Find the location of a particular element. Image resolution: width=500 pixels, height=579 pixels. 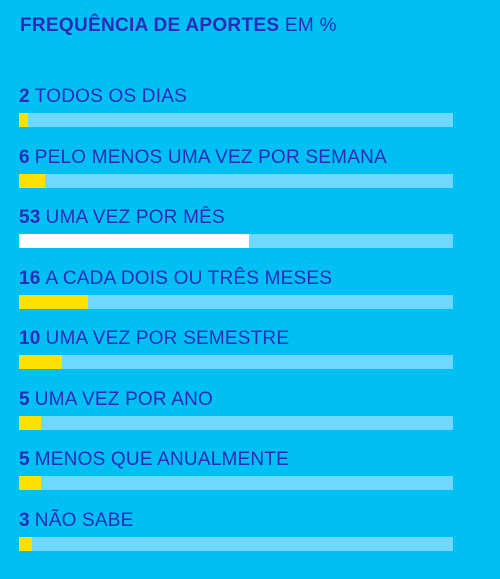

bar-category-label: UMA VEZ POR SEMESTRE is located at coordinates (167, 338).